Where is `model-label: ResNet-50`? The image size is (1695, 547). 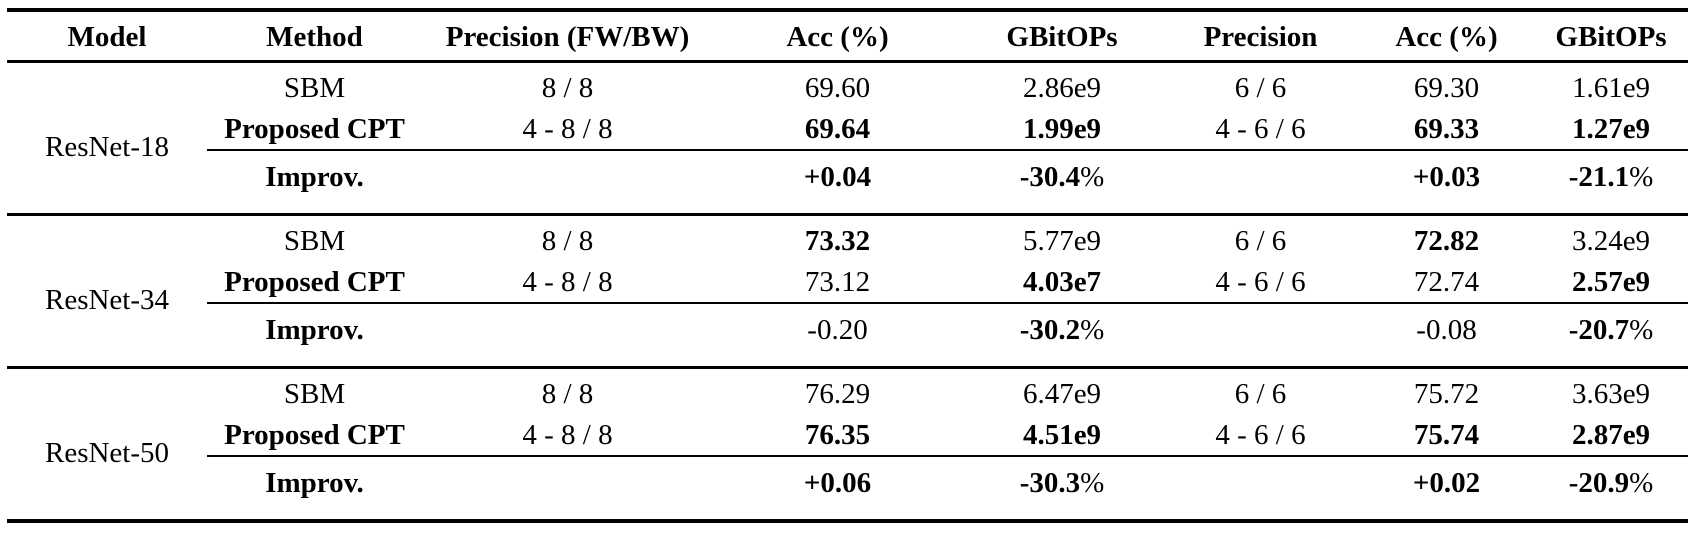
model-label: ResNet-50 is located at coordinates (107, 453).